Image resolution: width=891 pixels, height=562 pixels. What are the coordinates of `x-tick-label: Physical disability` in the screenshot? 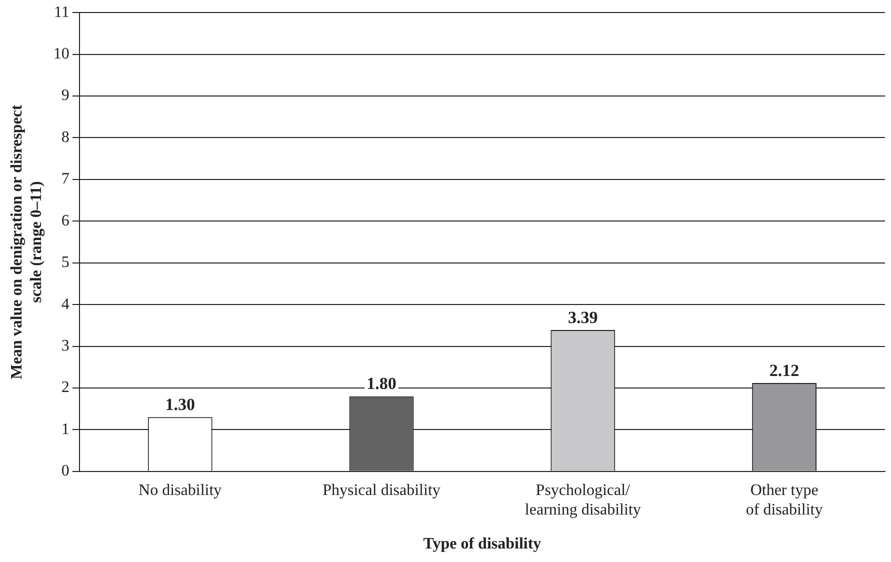 It's located at (381, 491).